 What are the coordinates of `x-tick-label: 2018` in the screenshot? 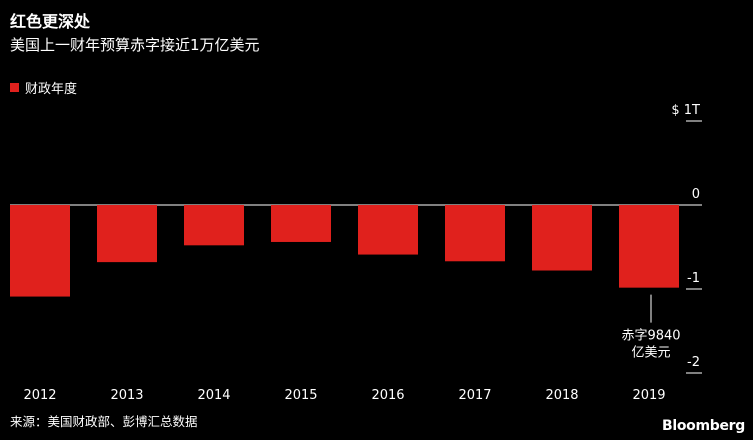 It's located at (561, 395).